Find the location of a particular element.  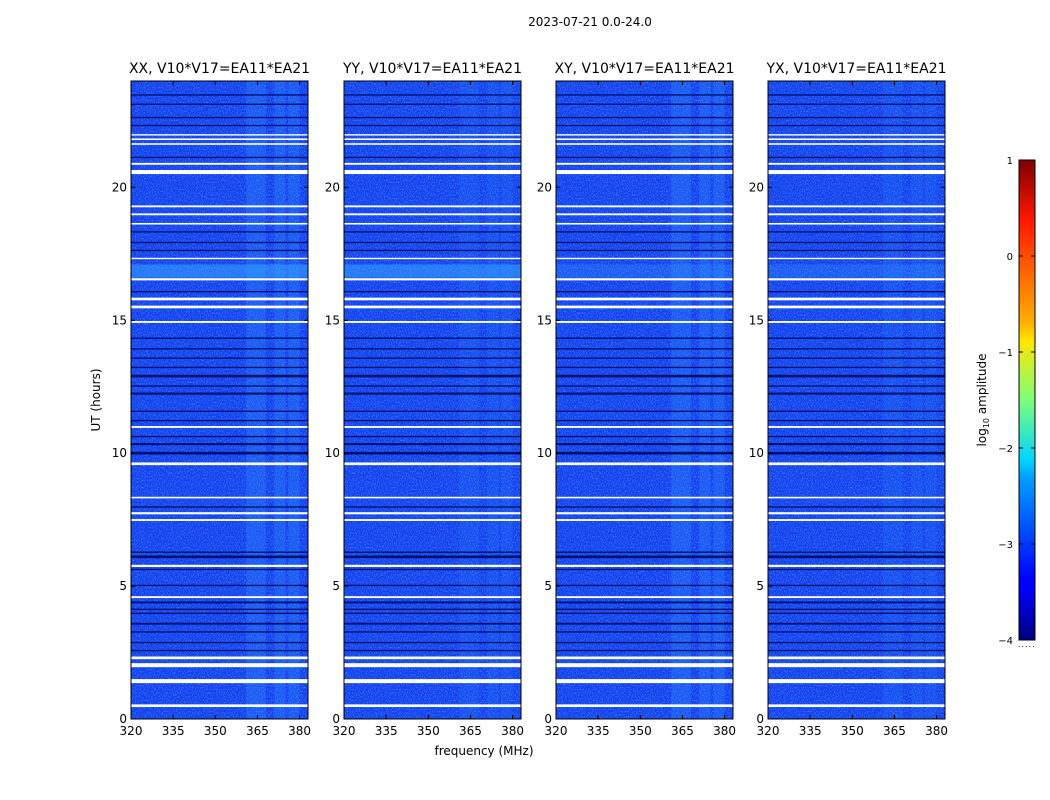

panel-title: YY, V10*V17=EA11*EA21 is located at coordinates (432, 69).